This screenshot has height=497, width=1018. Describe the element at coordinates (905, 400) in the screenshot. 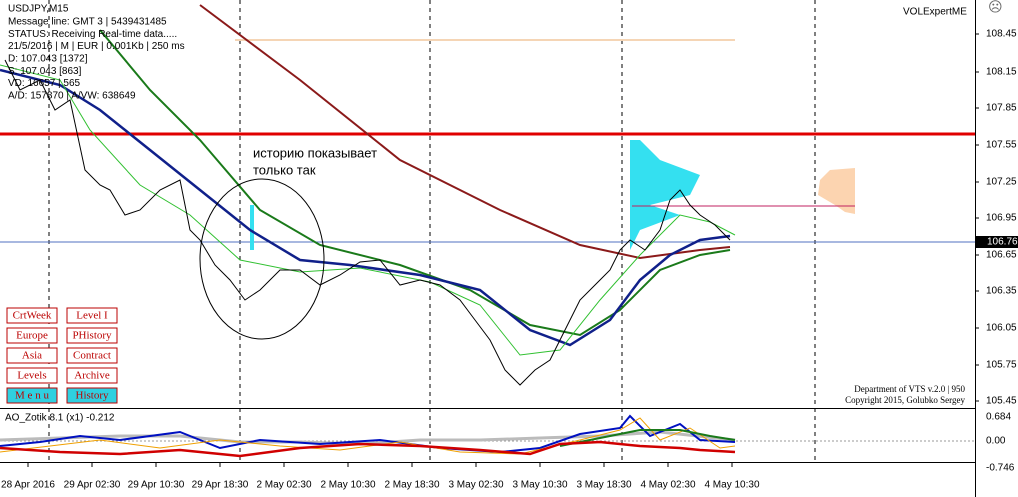

I see `footer-text: Copyright 2015, Golubko Sergey` at that location.